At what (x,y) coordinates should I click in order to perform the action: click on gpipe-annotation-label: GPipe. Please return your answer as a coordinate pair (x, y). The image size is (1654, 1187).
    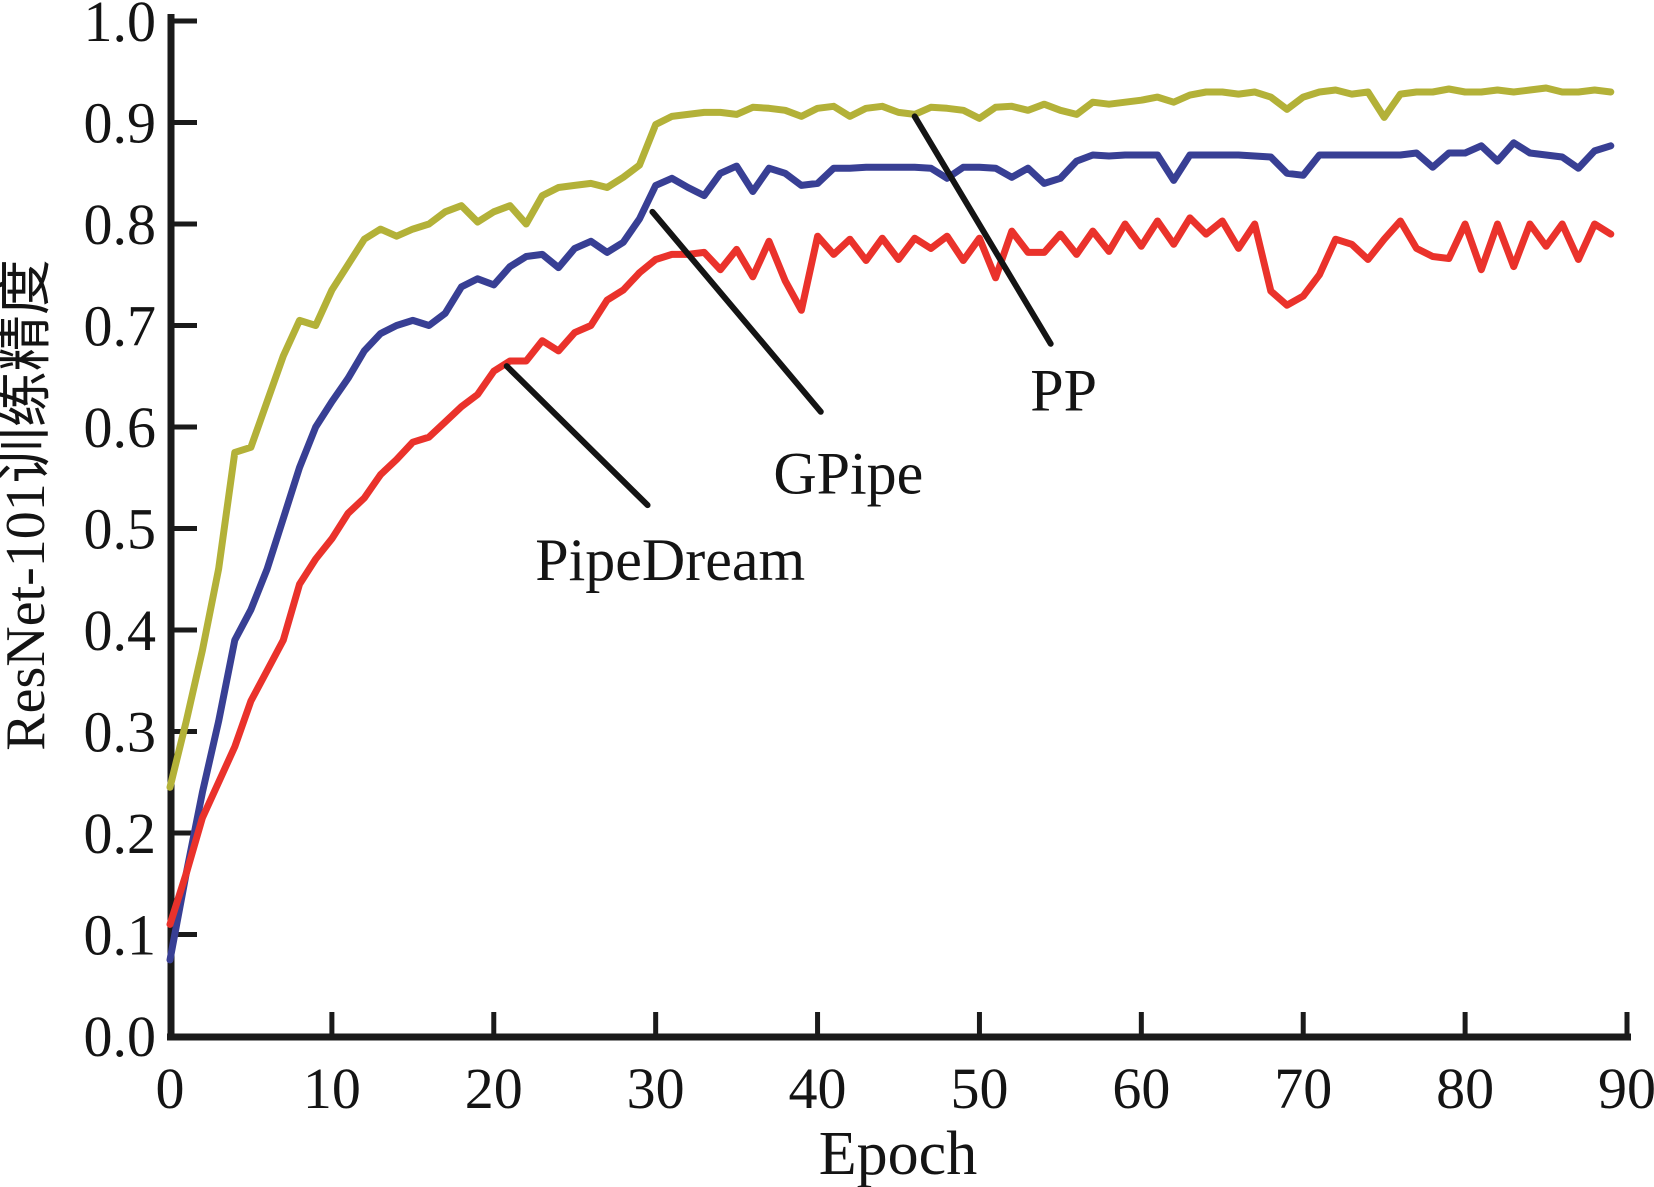
    Looking at the image, I should click on (848, 474).